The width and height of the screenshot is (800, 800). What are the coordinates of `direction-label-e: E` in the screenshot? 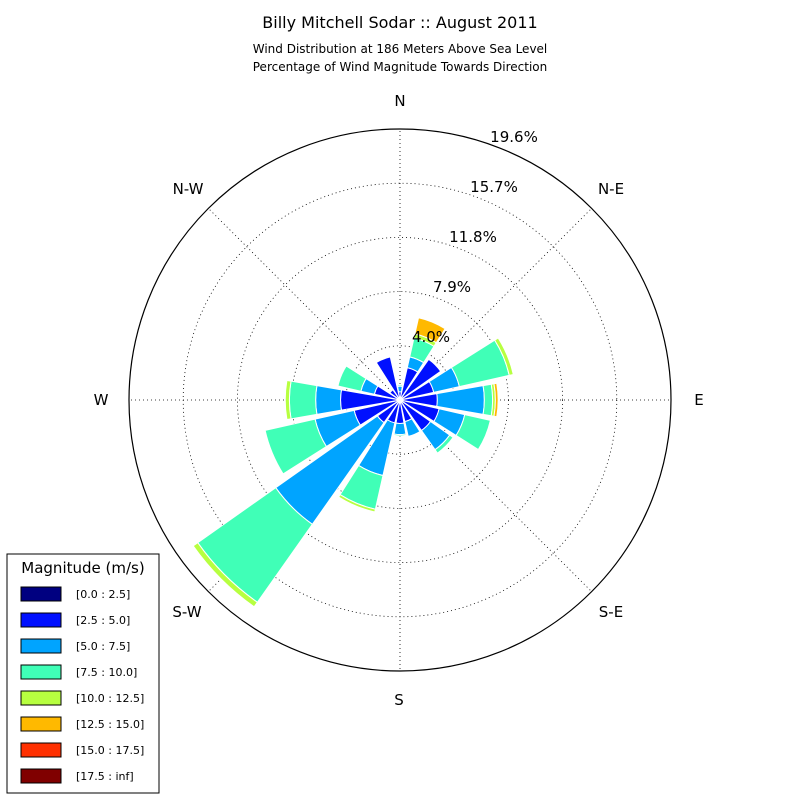 It's located at (698, 400).